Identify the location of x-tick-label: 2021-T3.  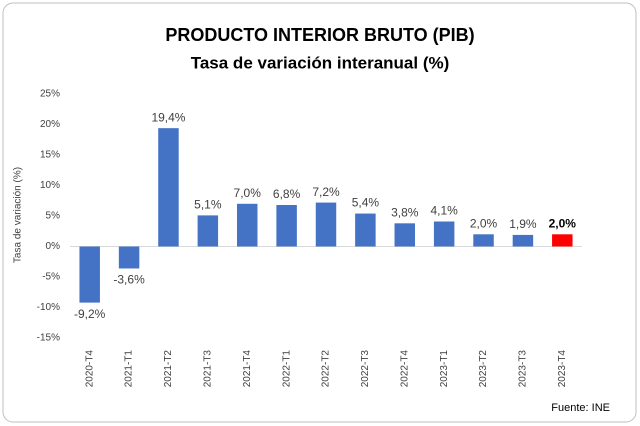
(207, 369).